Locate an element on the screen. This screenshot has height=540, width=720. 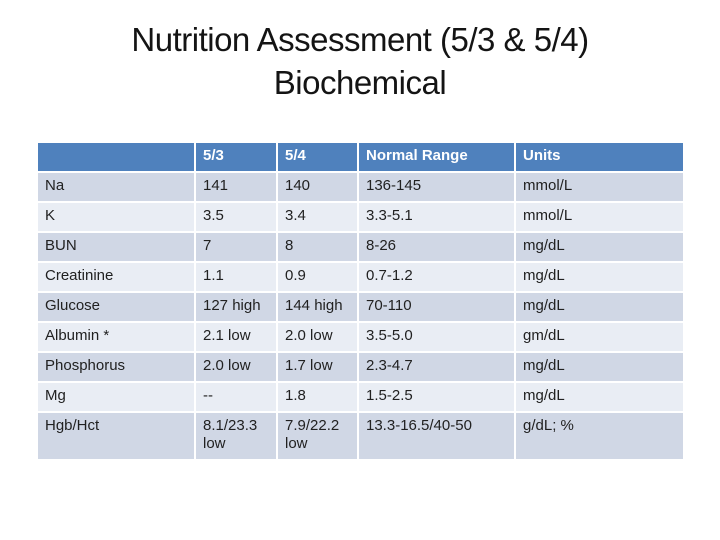
value-5-4: 1.8 is located at coordinates (317, 397).